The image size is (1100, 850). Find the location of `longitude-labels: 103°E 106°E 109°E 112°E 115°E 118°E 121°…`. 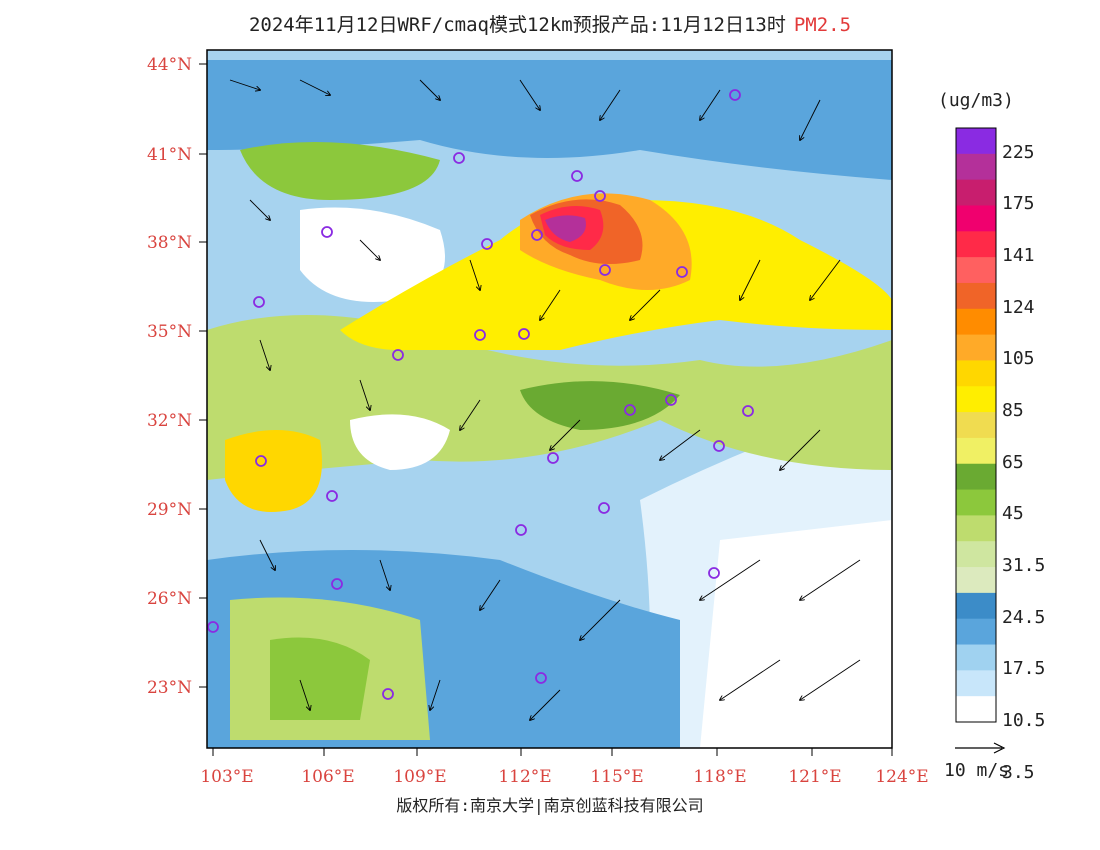

longitude-labels: 103°E 106°E 109°E 112°E 115°E 118°E 121°… is located at coordinates (564, 777).